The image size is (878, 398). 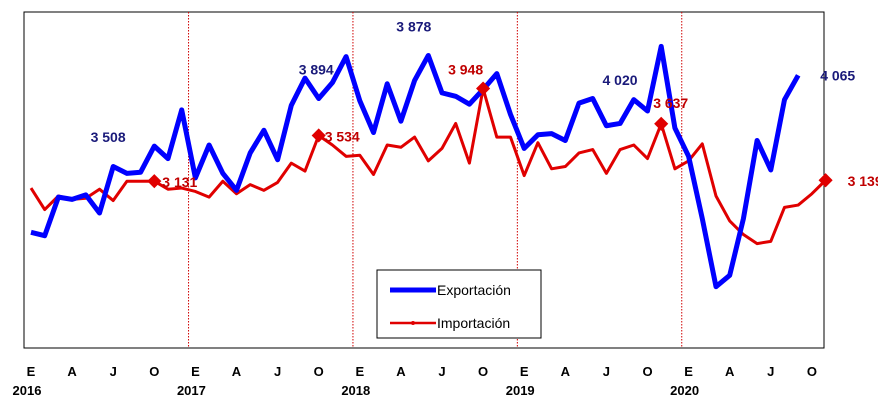 What do you see at coordinates (684, 390) in the screenshot?
I see `x-tick-label-year: 2020` at bounding box center [684, 390].